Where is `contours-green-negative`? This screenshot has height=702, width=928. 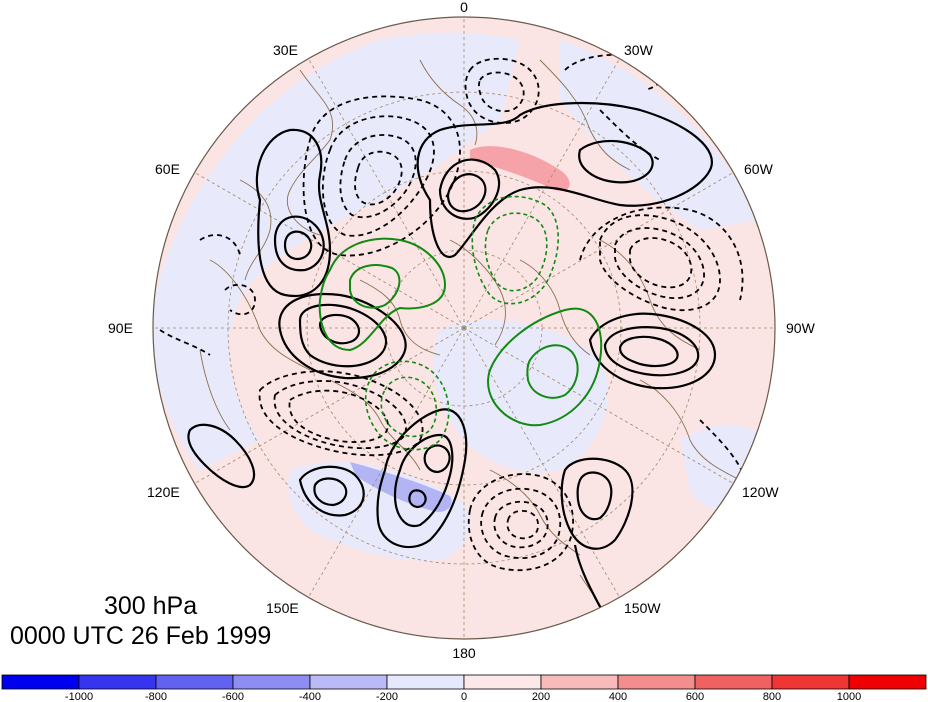
contours-green-negative is located at coordinates (461, 323).